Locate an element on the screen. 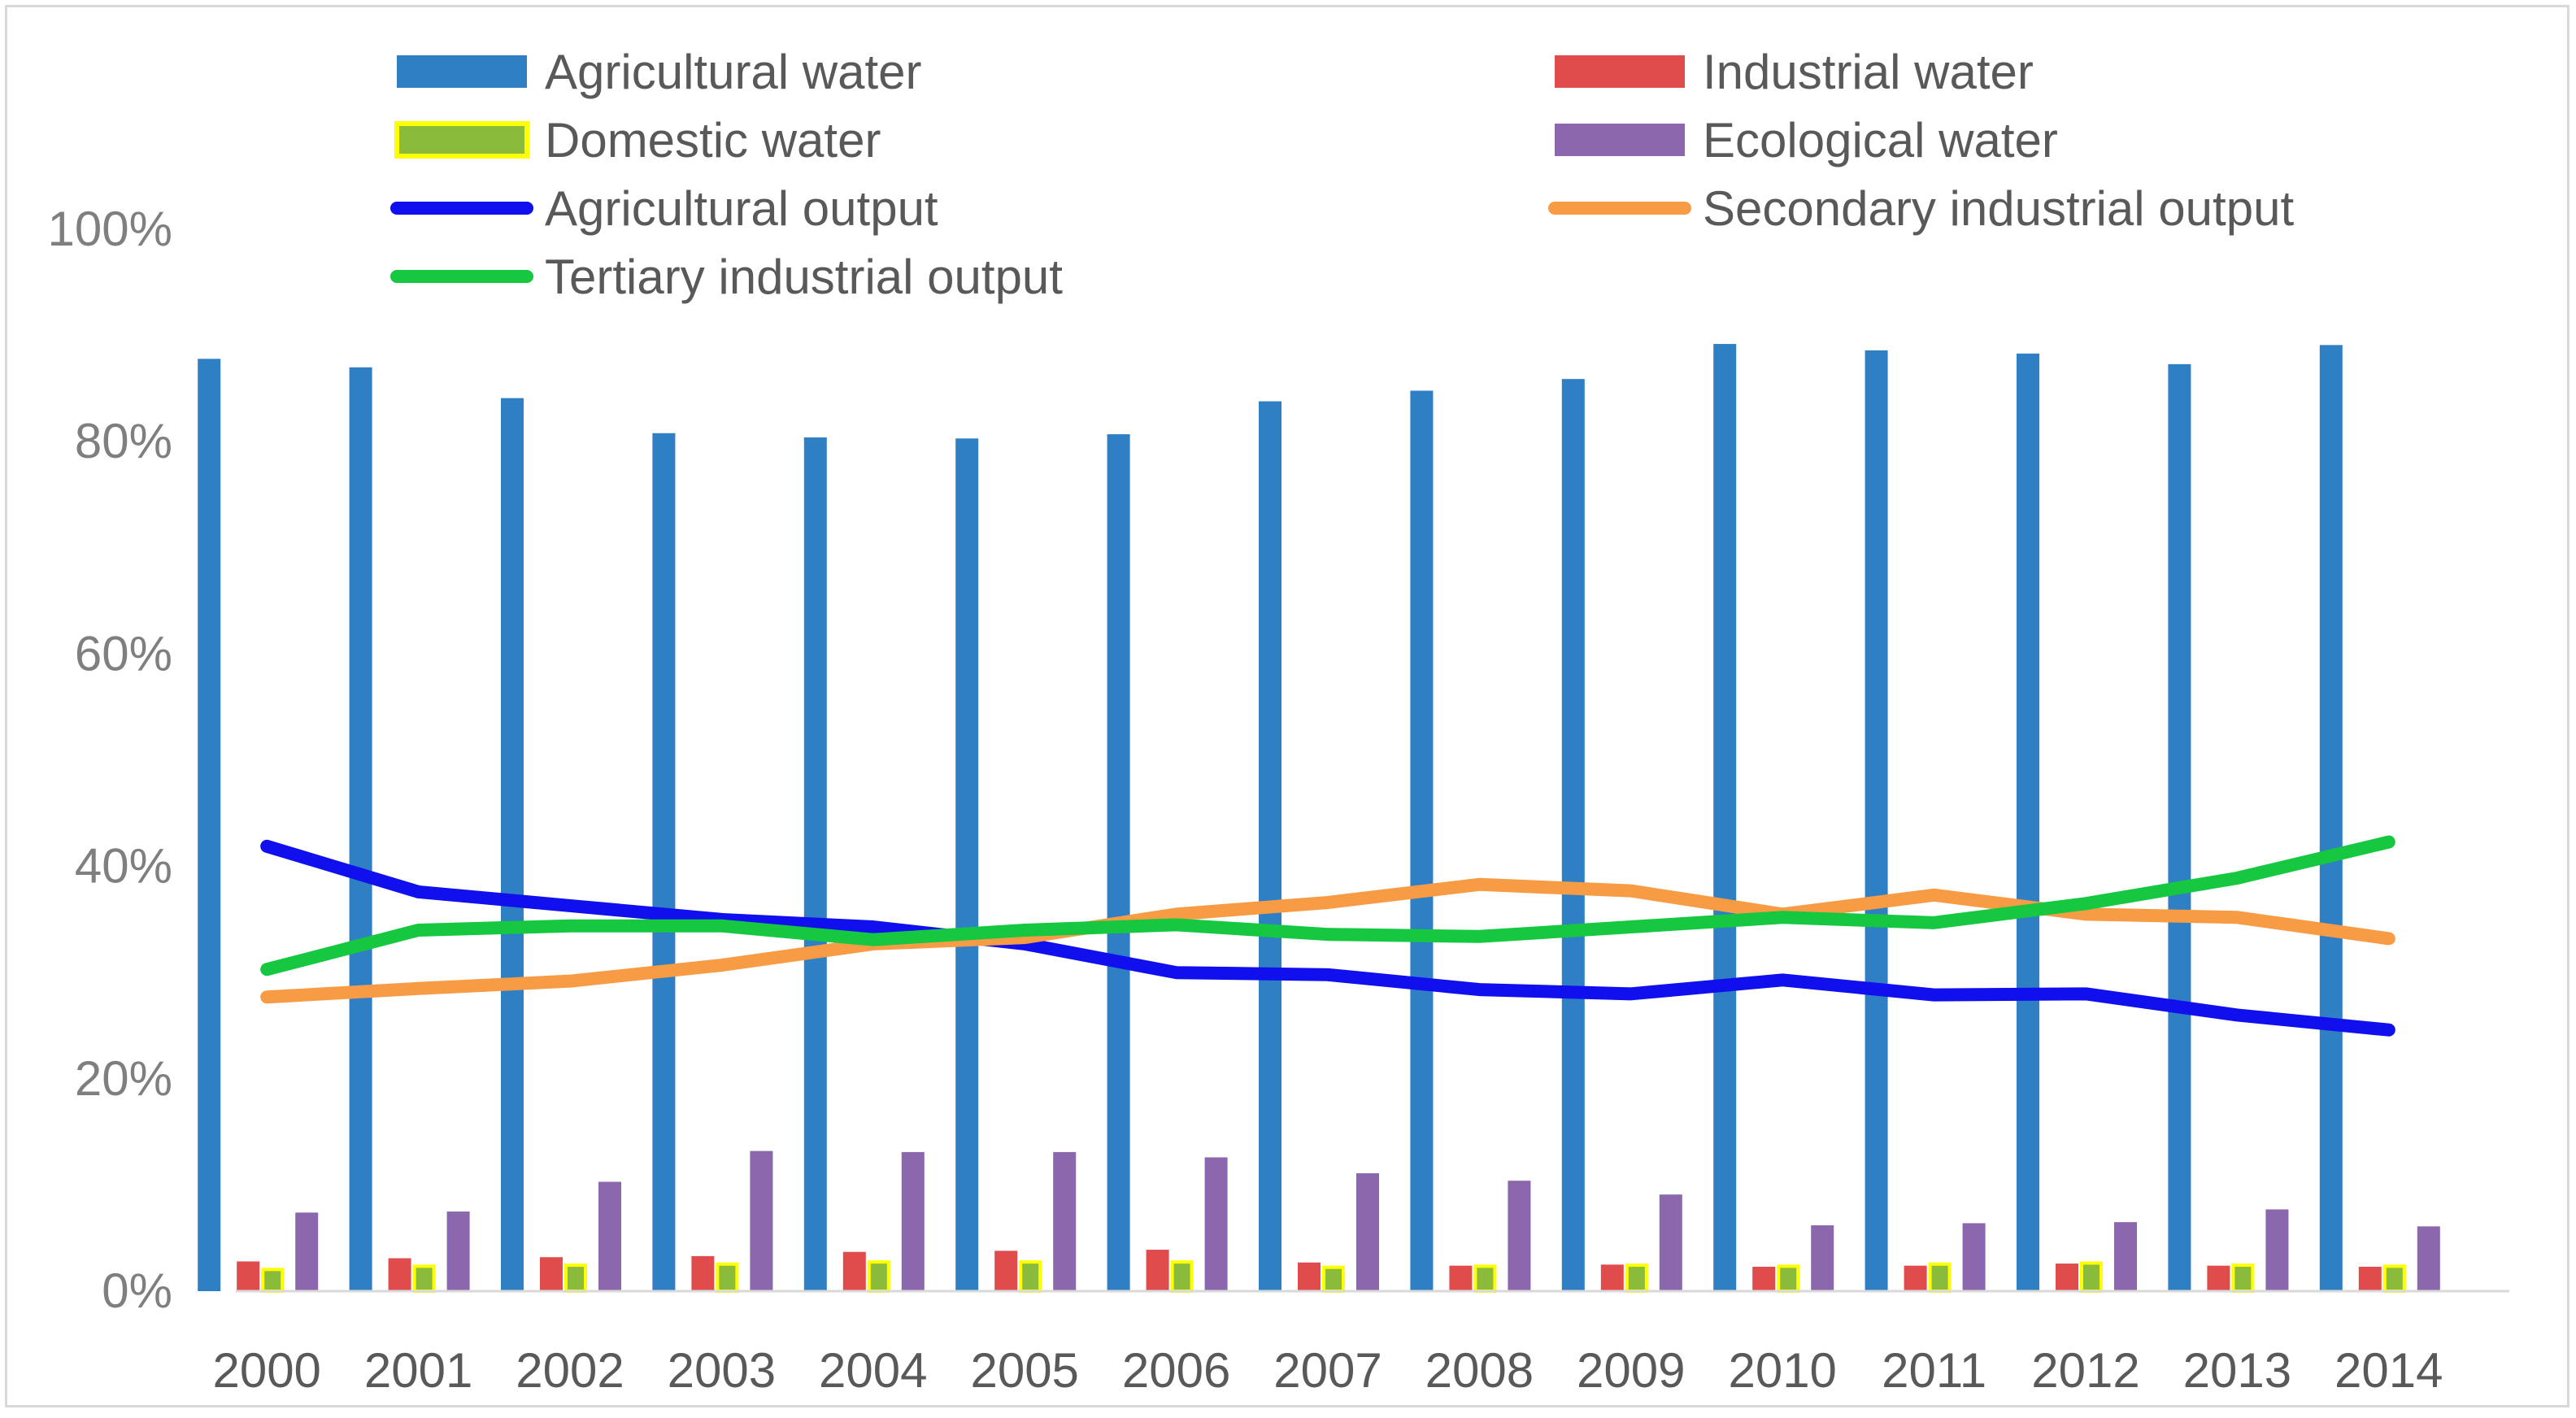 This screenshot has width=2576, height=1418. x-tick-label: 2007 is located at coordinates (1327, 1370).